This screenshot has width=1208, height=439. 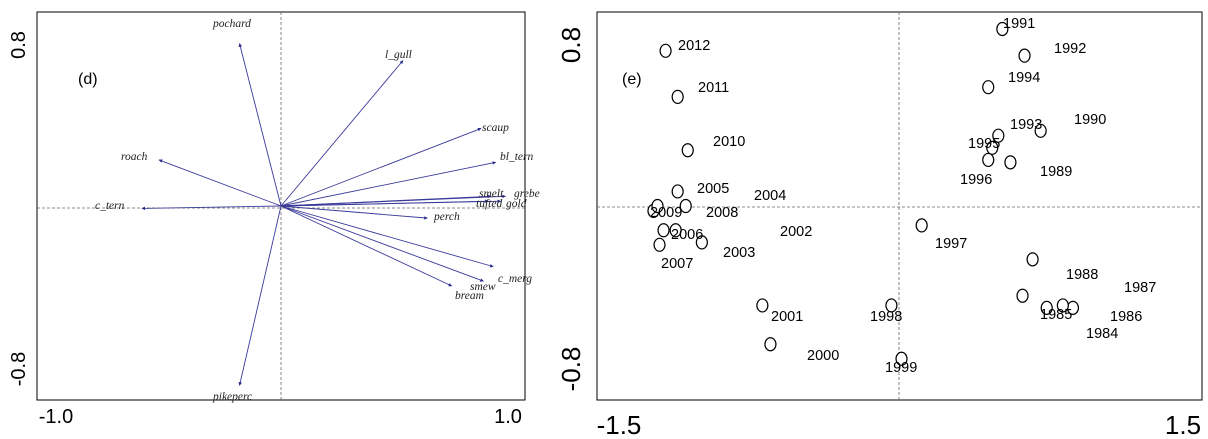 What do you see at coordinates (19, 369) in the screenshot?
I see `y-tick-bottom-d: -0.8` at bounding box center [19, 369].